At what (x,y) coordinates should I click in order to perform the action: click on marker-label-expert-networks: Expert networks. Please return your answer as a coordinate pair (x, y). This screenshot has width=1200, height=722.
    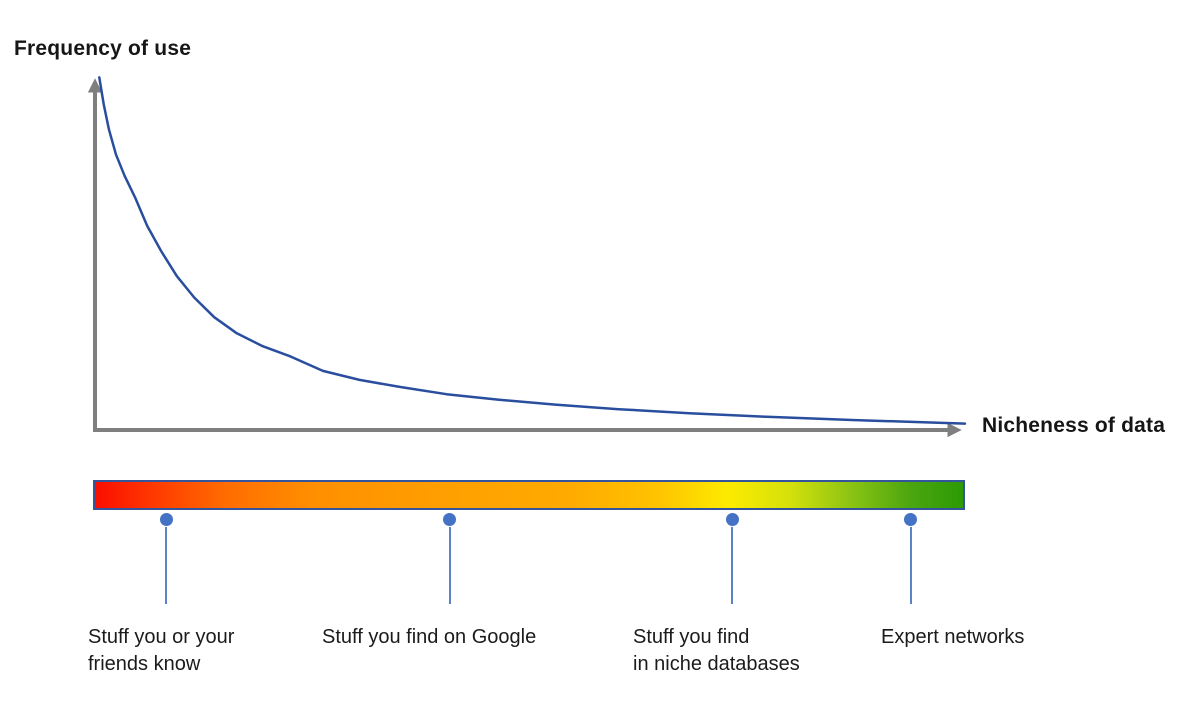
    Looking at the image, I should click on (953, 637).